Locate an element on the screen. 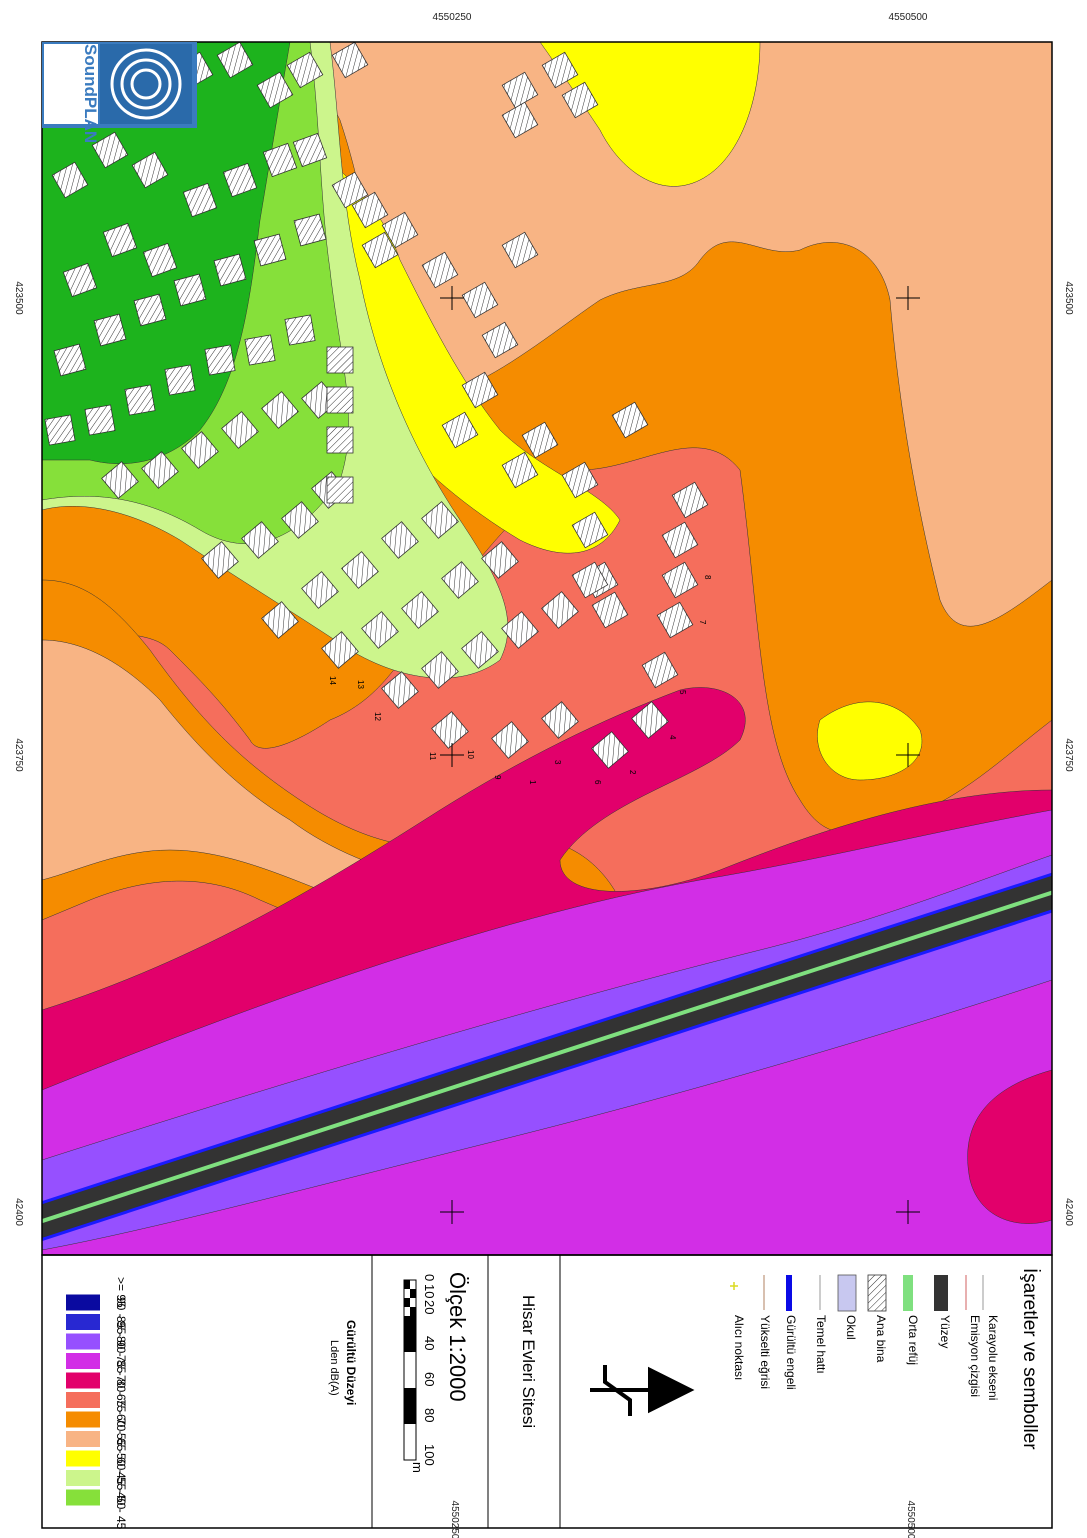 The image size is (1087, 1538). coord-bottom-2: 4550500 is located at coordinates (910, 1519).